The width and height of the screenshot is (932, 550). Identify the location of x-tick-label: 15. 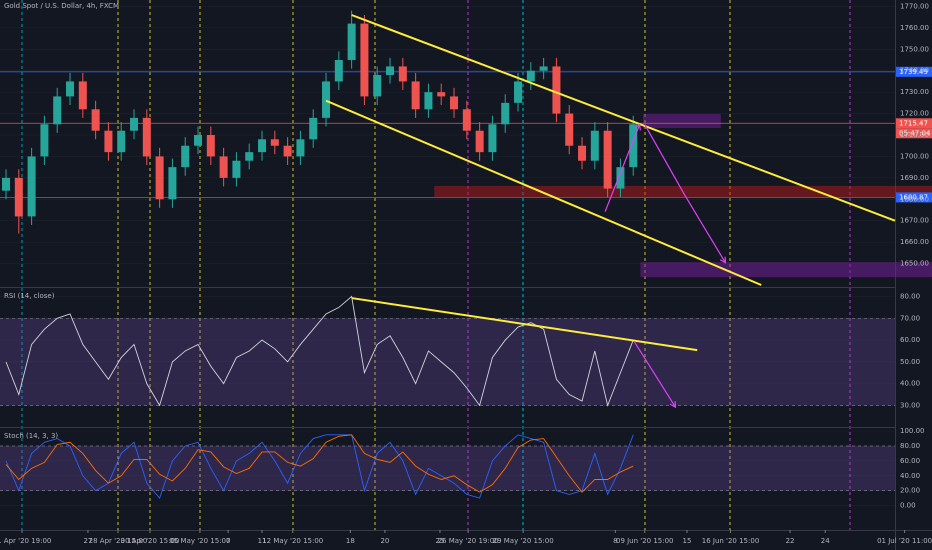
(687, 541).